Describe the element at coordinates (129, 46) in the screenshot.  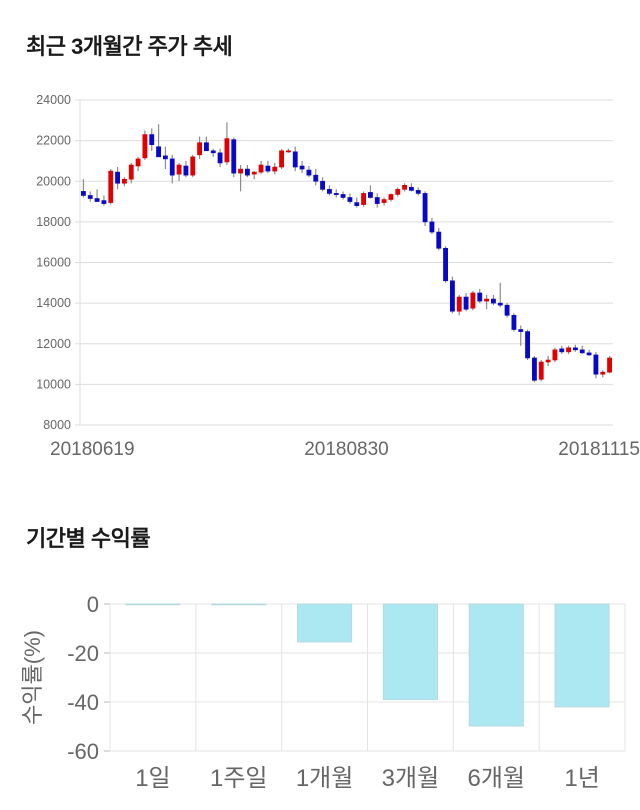
I see `price-trend-title: 최근 3개월간 주가 추세` at that location.